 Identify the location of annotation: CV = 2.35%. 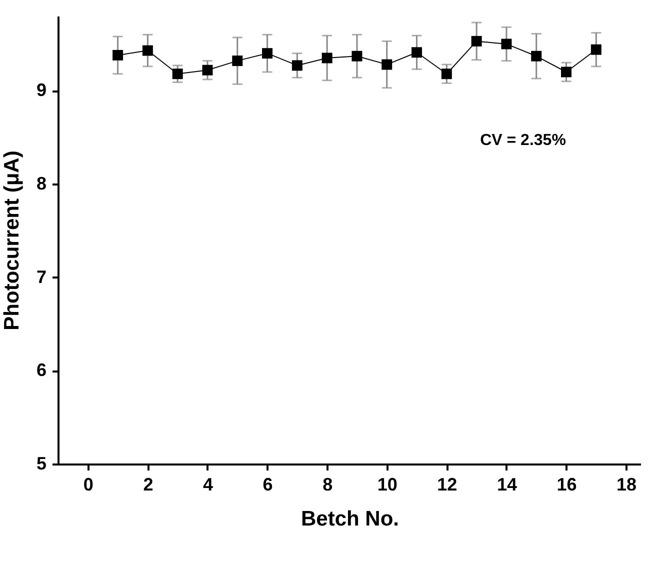
(523, 140).